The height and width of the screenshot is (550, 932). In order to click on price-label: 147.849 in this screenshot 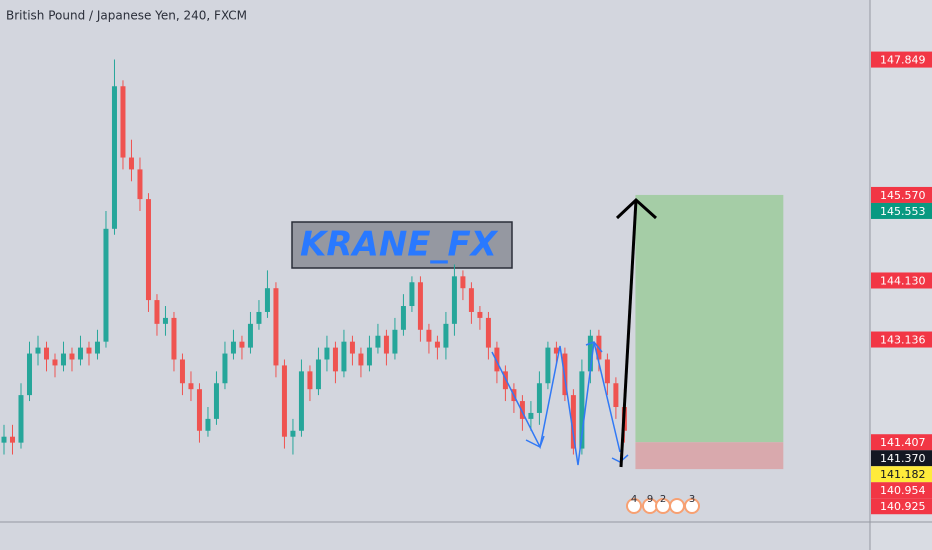, I will do `click(901, 59)`.